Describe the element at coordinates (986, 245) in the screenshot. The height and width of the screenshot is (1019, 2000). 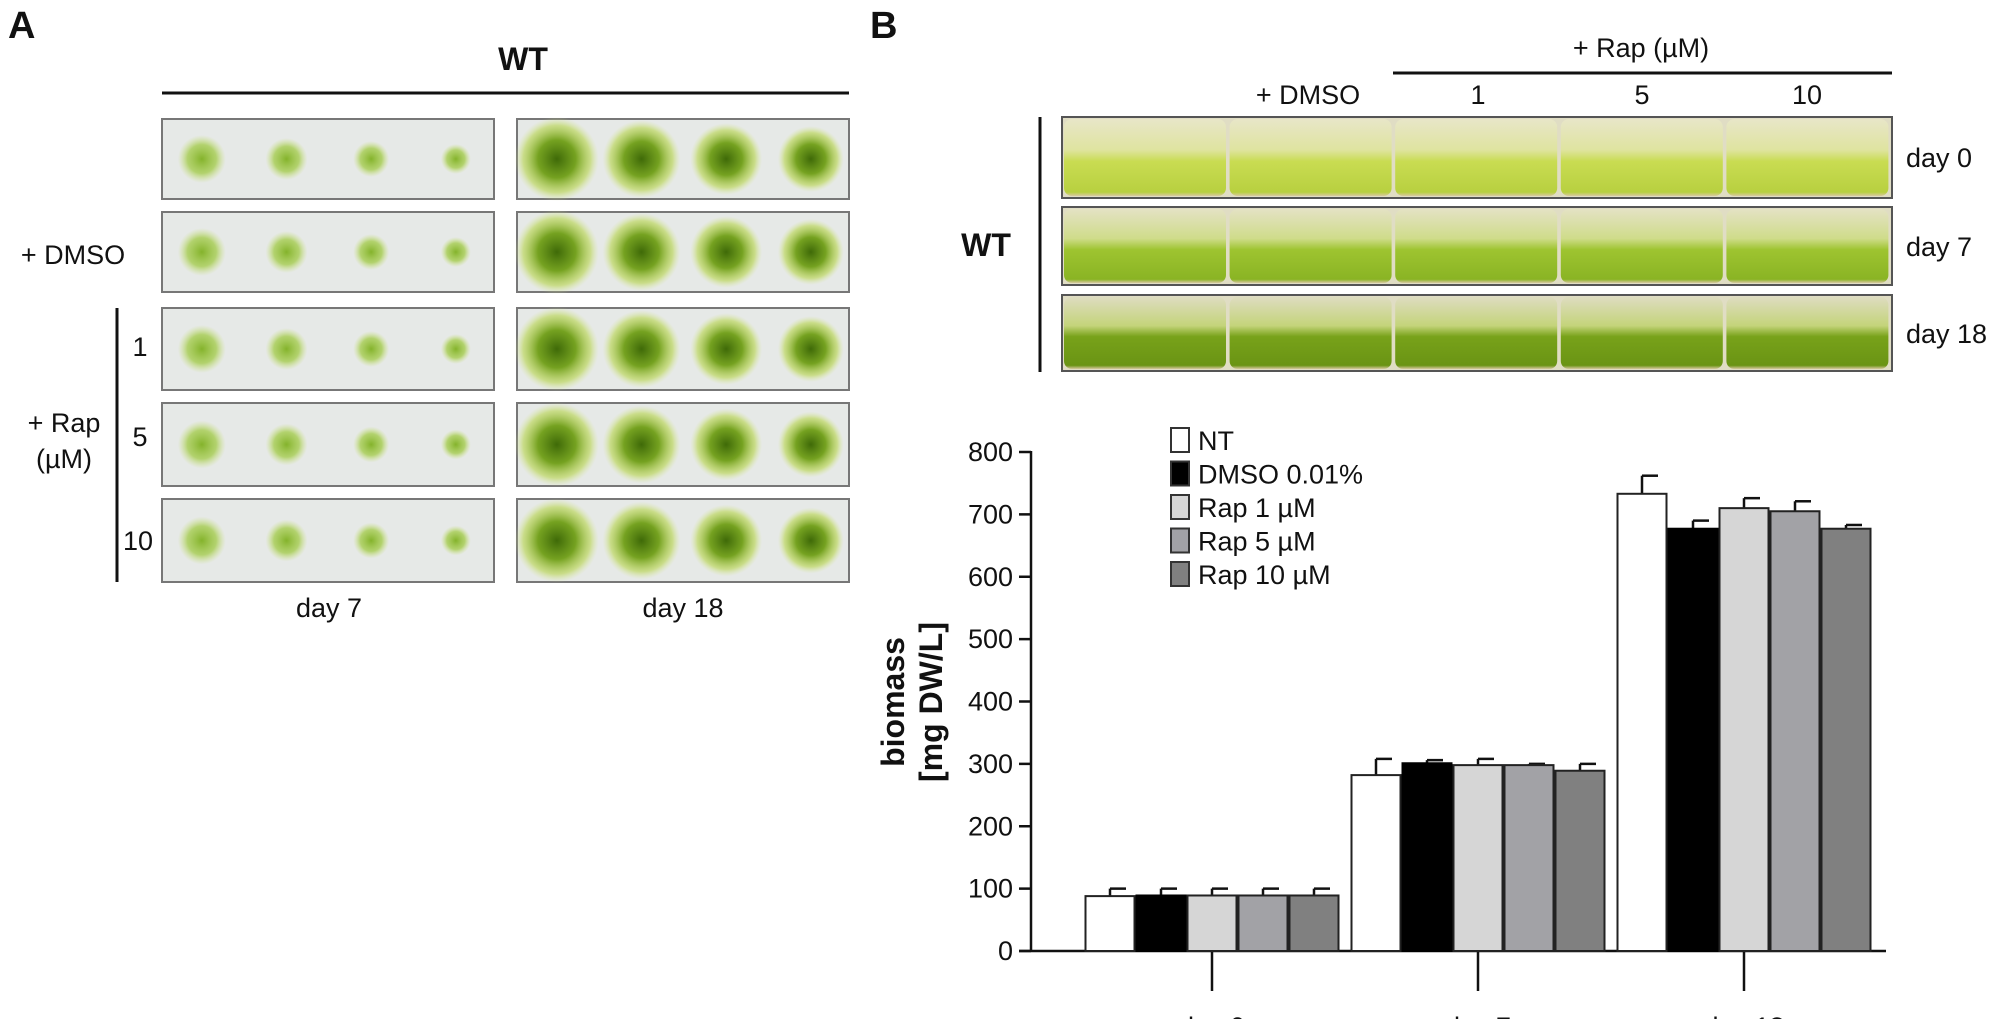
I see `panel-b-strain-label: WT` at that location.